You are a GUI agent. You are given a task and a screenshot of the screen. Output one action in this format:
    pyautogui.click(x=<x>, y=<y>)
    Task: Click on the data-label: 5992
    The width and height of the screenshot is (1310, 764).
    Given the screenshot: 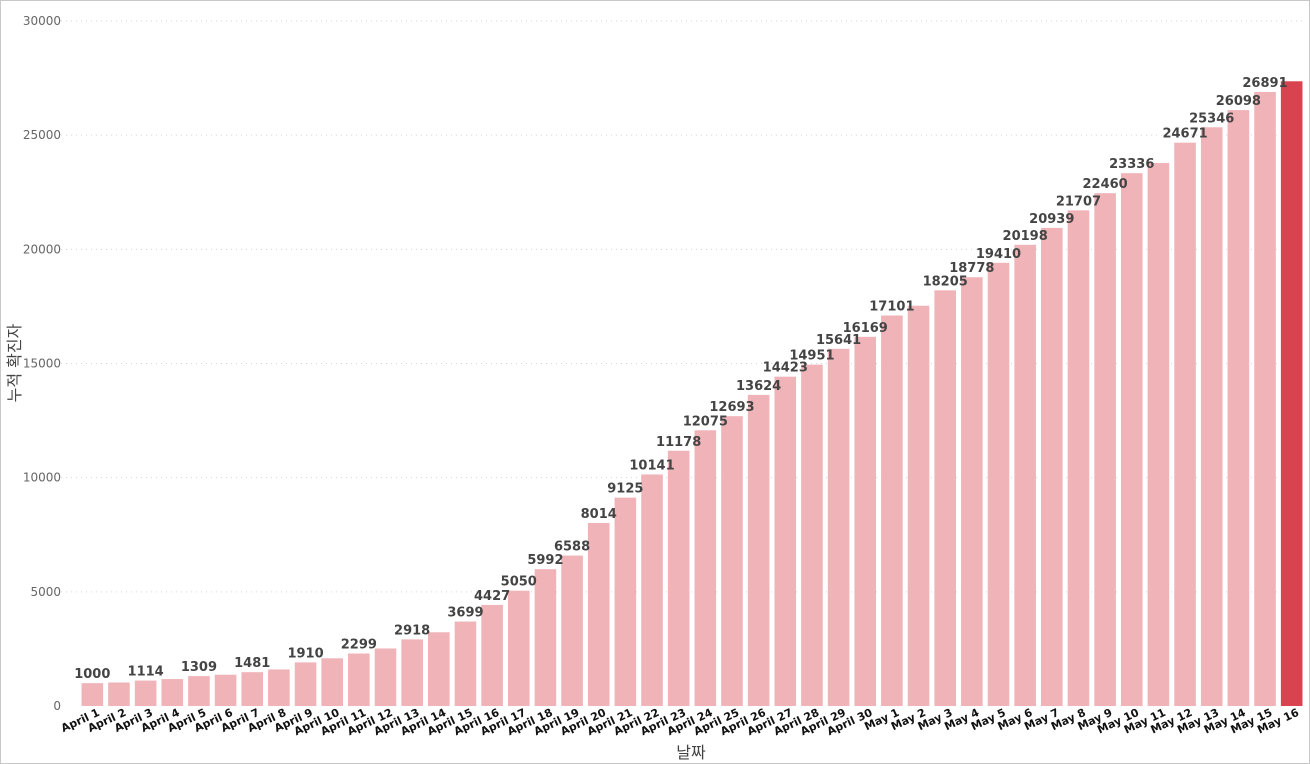 What is the action you would take?
    pyautogui.click(x=545, y=560)
    